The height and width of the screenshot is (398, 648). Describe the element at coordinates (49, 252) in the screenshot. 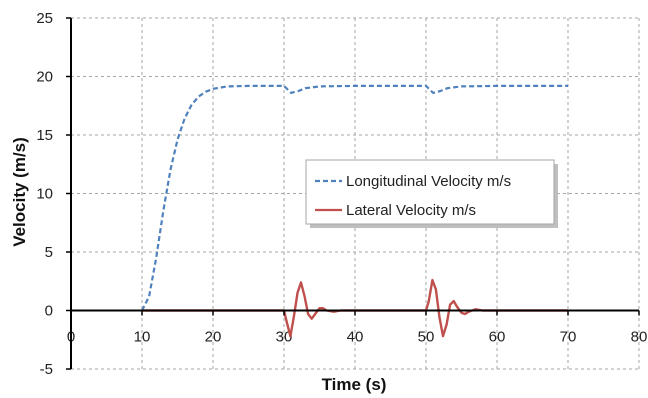

I see `y-tick-label: 5` at that location.